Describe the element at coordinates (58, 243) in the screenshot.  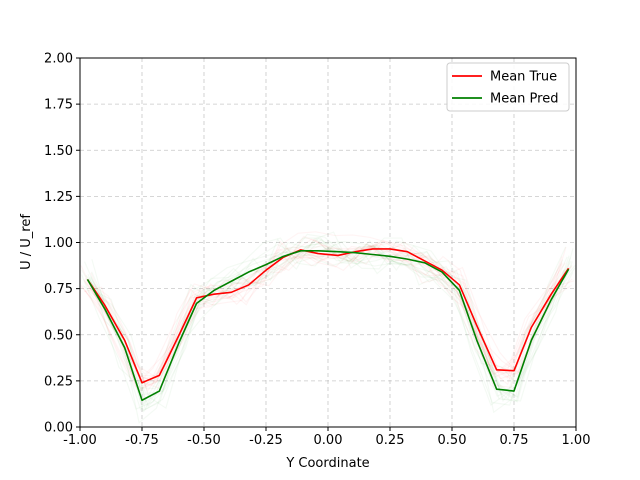
I see `y-tick-label: 1.00` at that location.